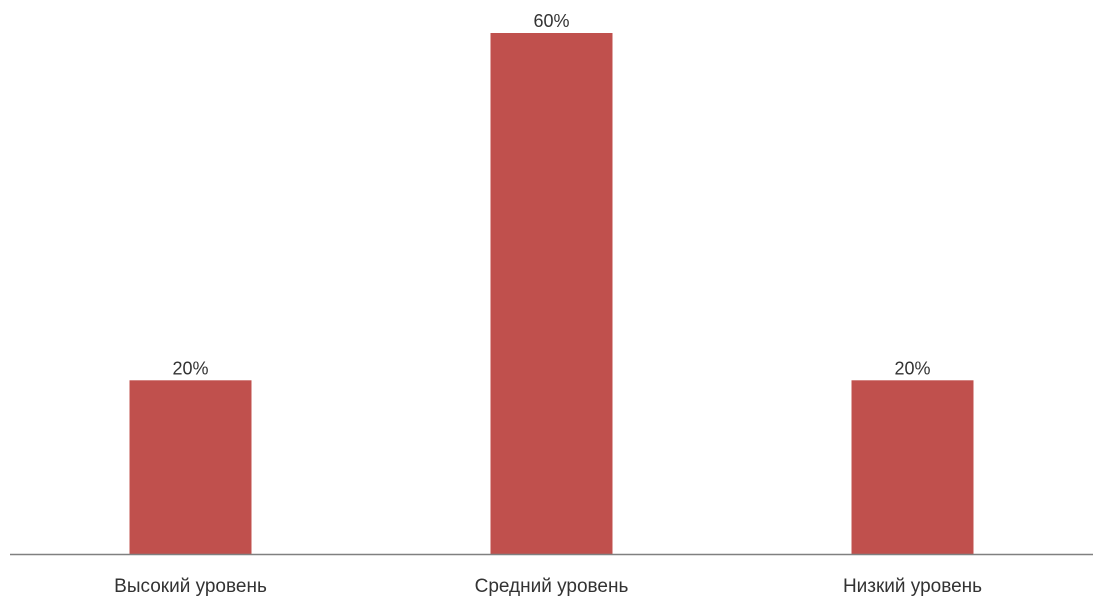  Describe the element at coordinates (912, 586) in the screenshot. I see `category-label-3: Низкий уровень` at that location.